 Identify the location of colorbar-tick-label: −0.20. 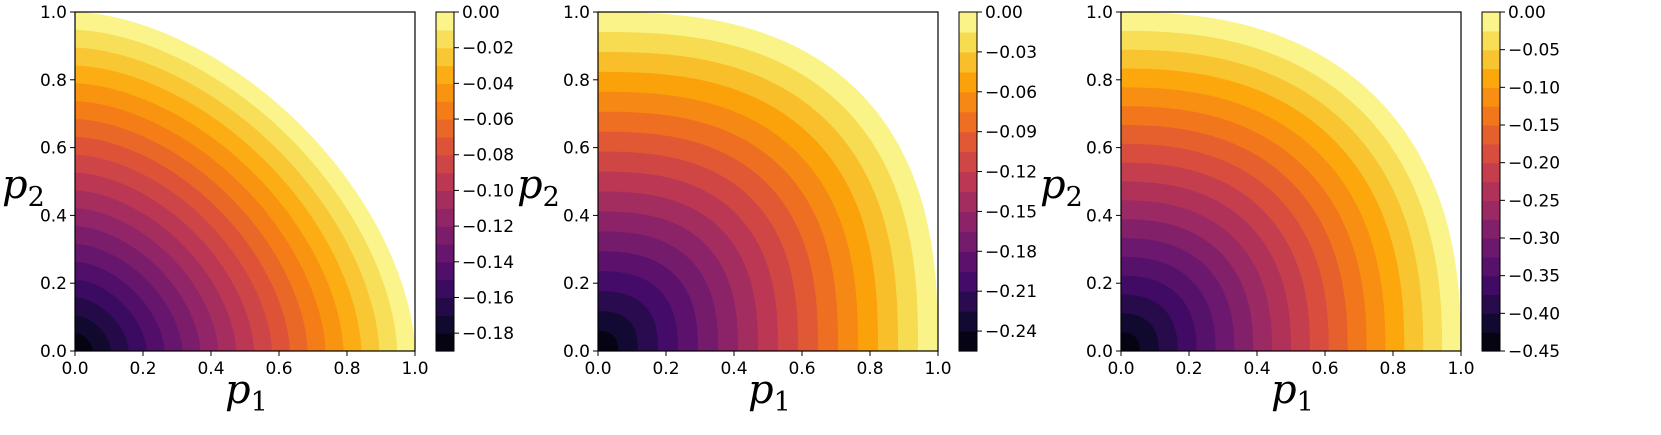
(1534, 164).